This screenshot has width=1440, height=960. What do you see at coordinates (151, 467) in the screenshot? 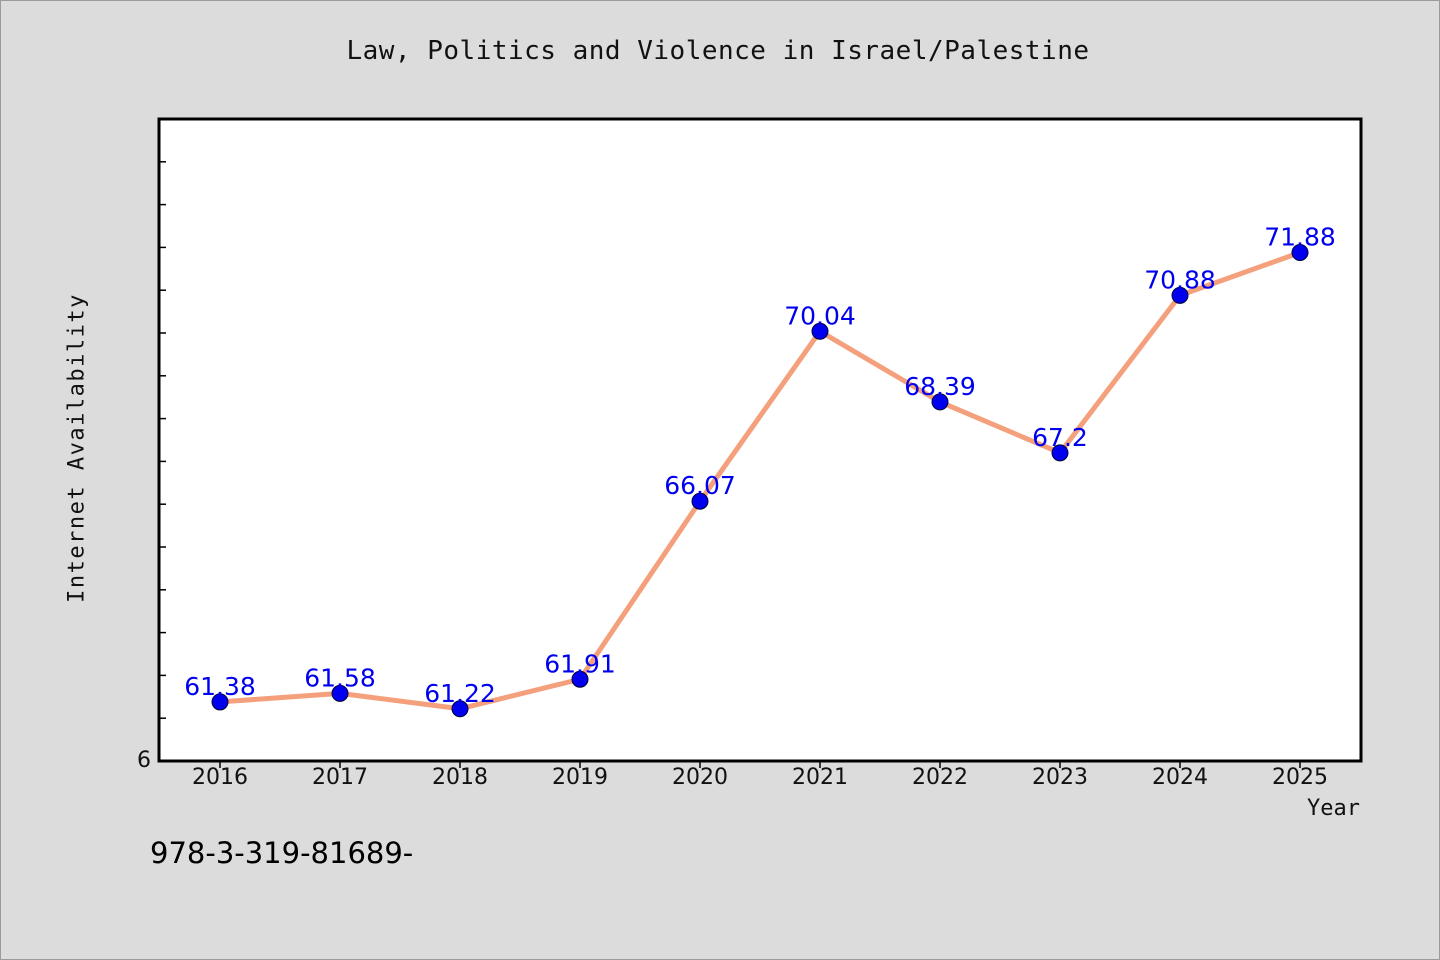
I see `y-axis-ticks: 6` at bounding box center [151, 467].